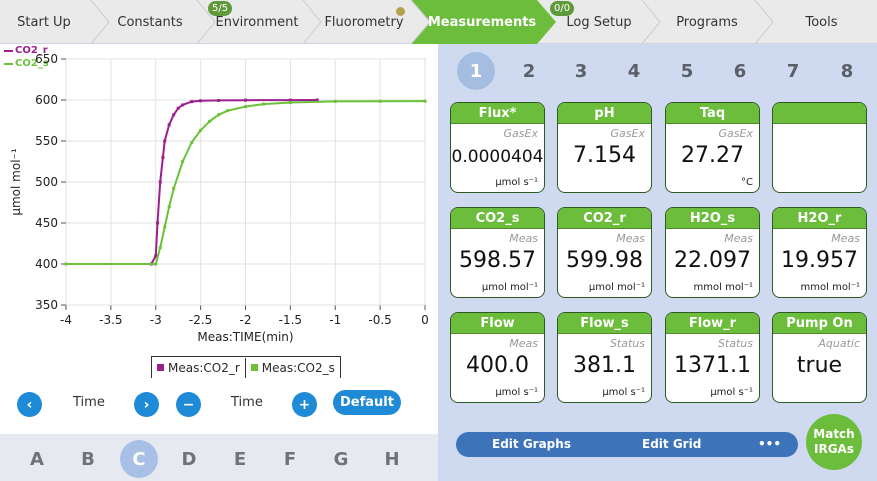 This screenshot has height=481, width=877. Describe the element at coordinates (712, 147) in the screenshot. I see `tile-taq: Taq GasEx 27.27 °C` at that location.